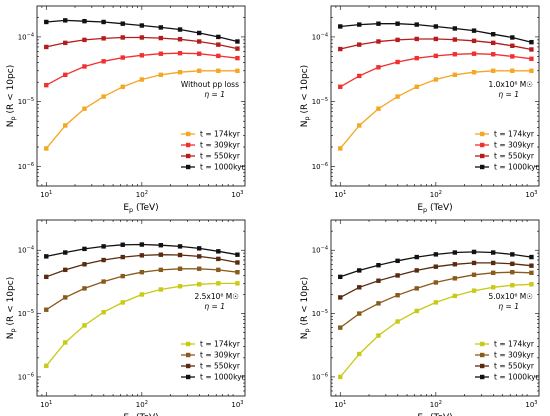  I want to click on y-axis-label: Np (R < 10pc), so click(11, 96).